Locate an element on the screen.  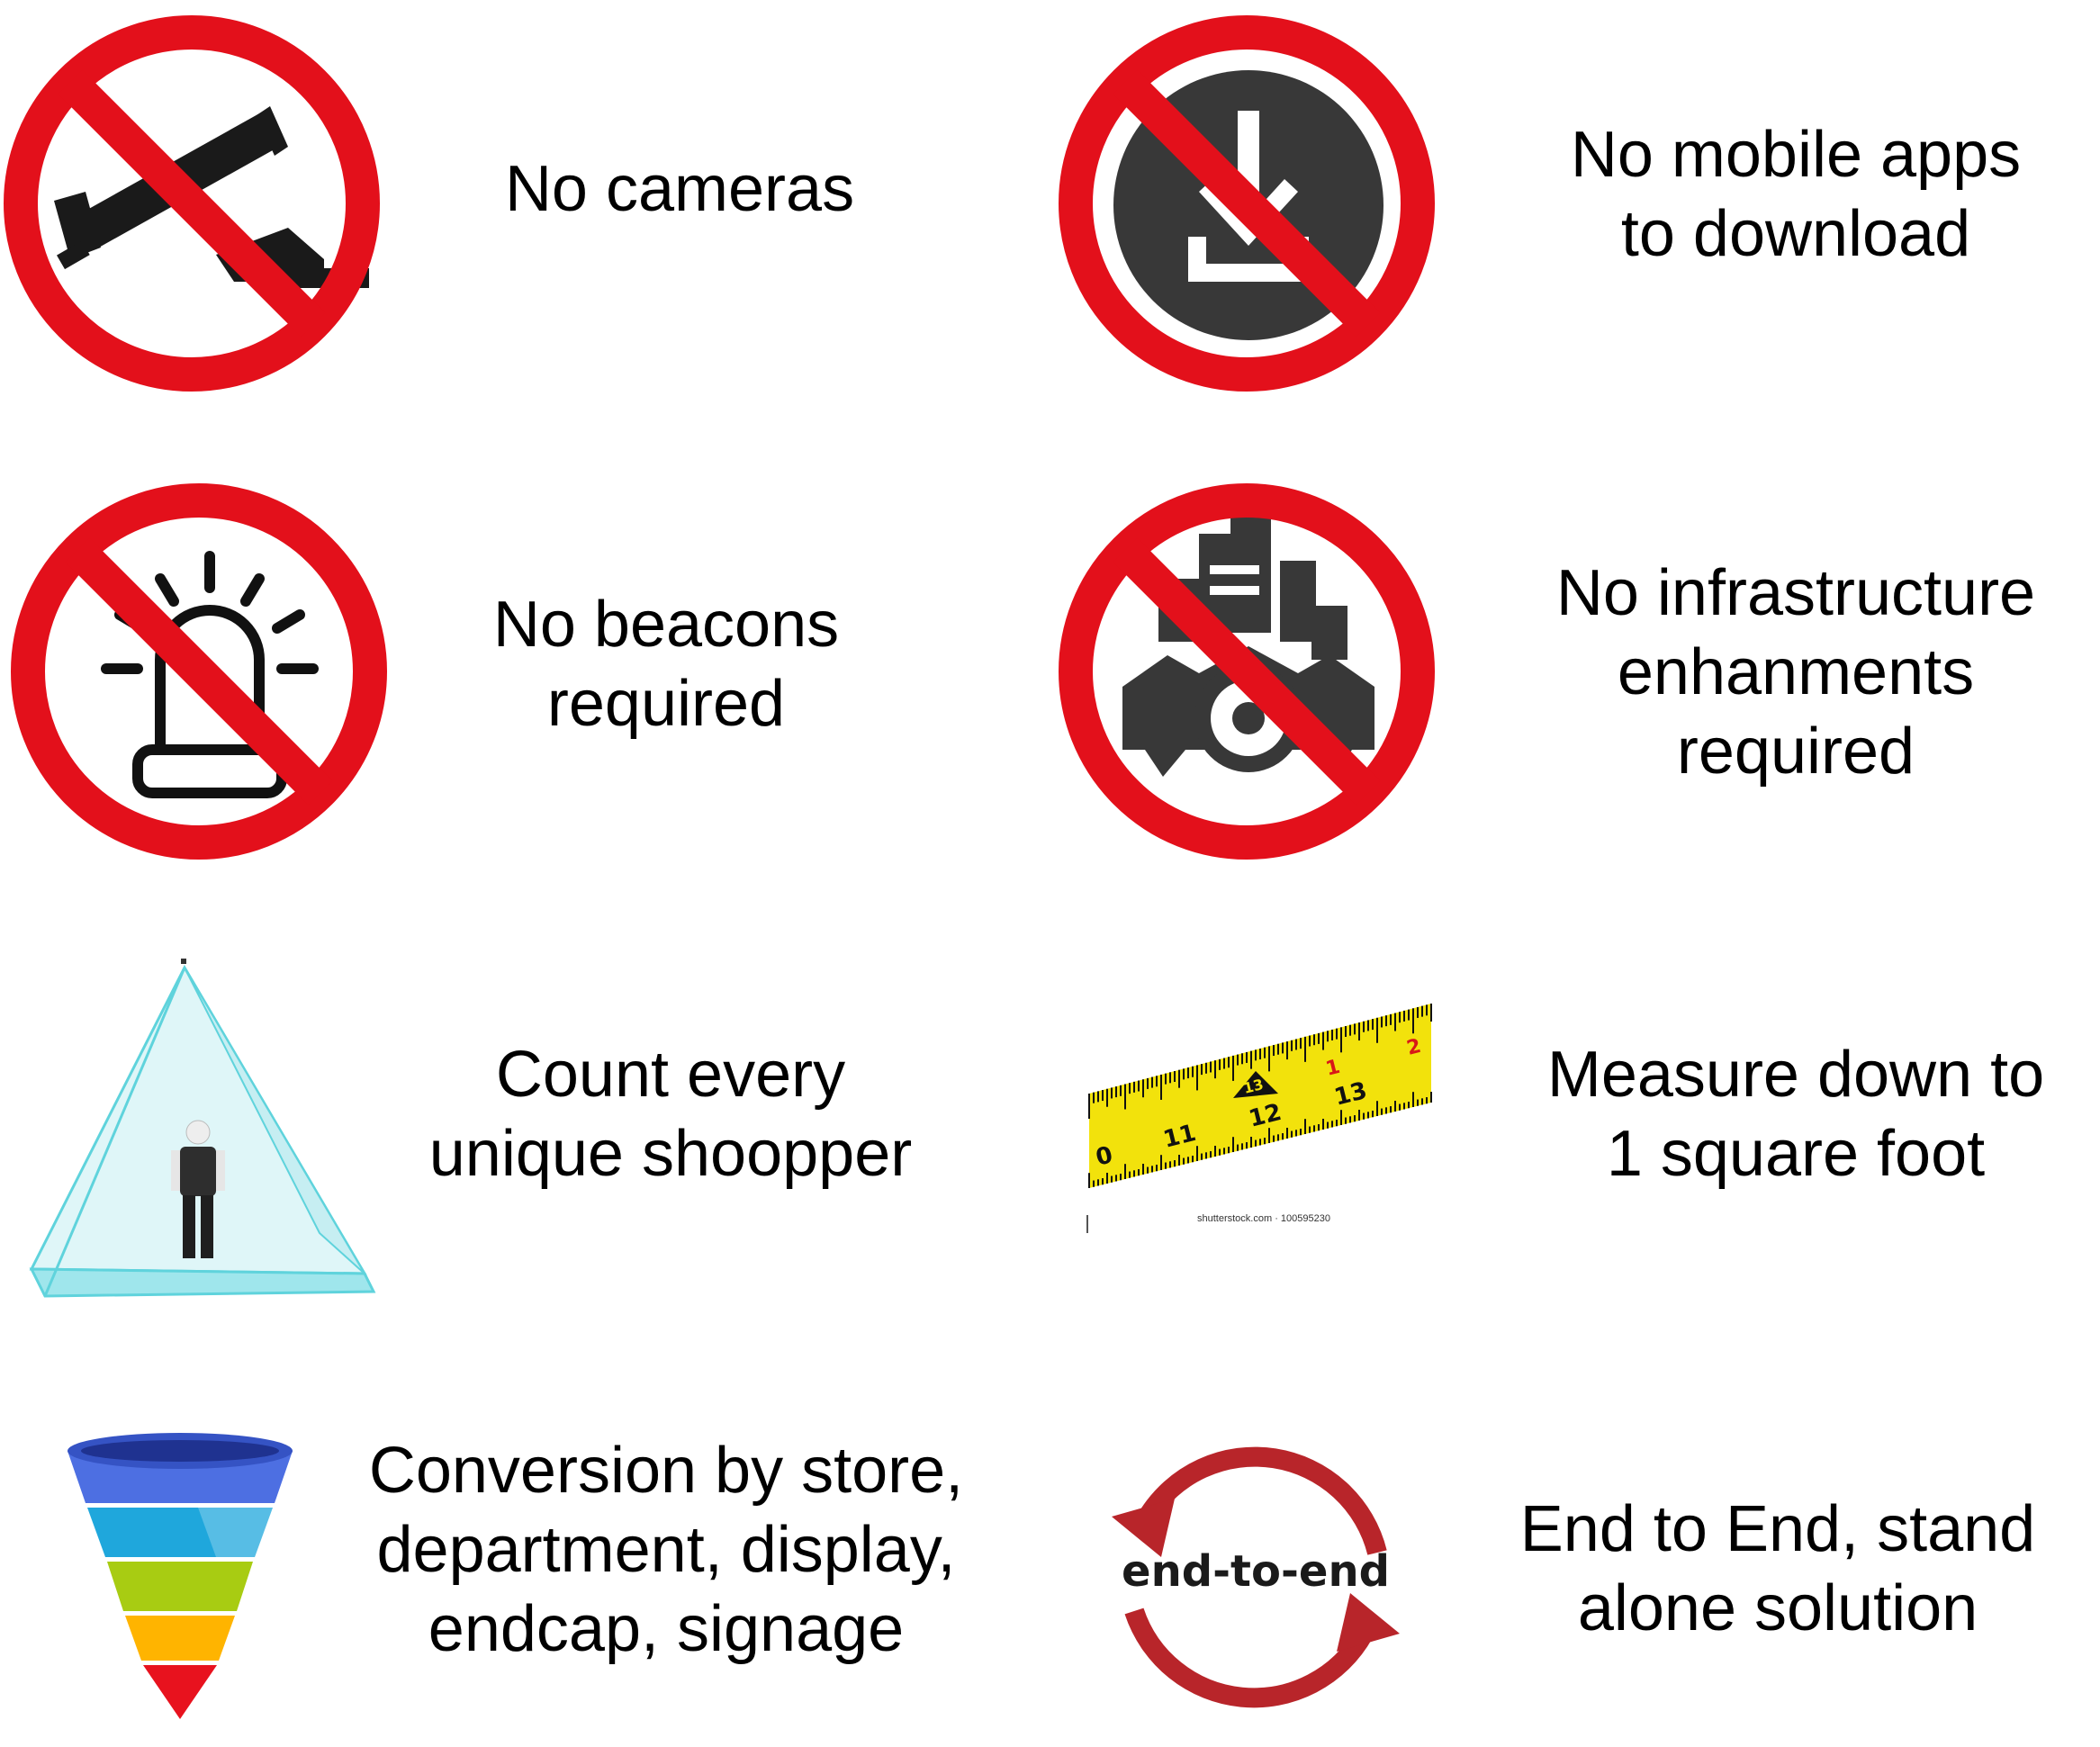
watermark: shutterstock.com · 100595230 is located at coordinates (1263, 1218).